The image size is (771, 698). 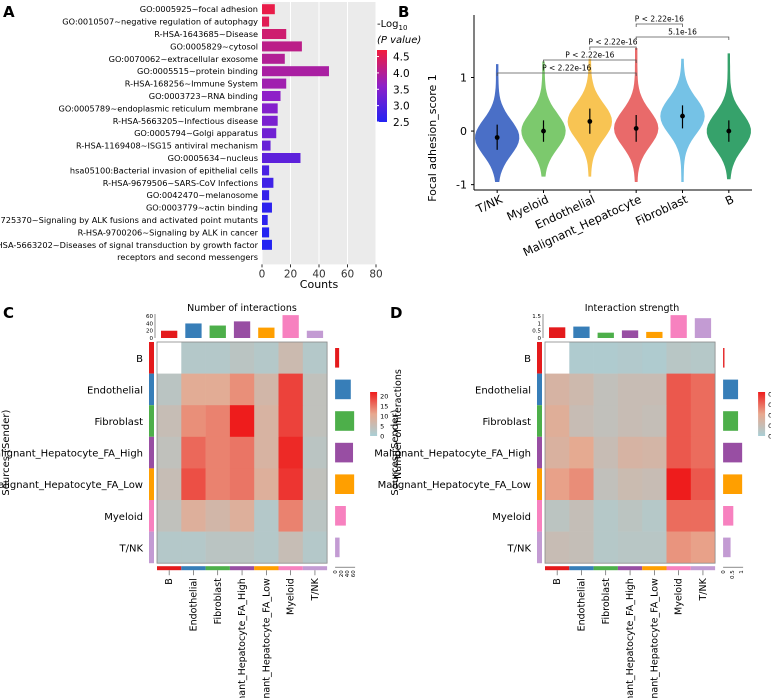 I want to click on category-label: R-HSA-1643685~Disease, so click(x=206, y=34).